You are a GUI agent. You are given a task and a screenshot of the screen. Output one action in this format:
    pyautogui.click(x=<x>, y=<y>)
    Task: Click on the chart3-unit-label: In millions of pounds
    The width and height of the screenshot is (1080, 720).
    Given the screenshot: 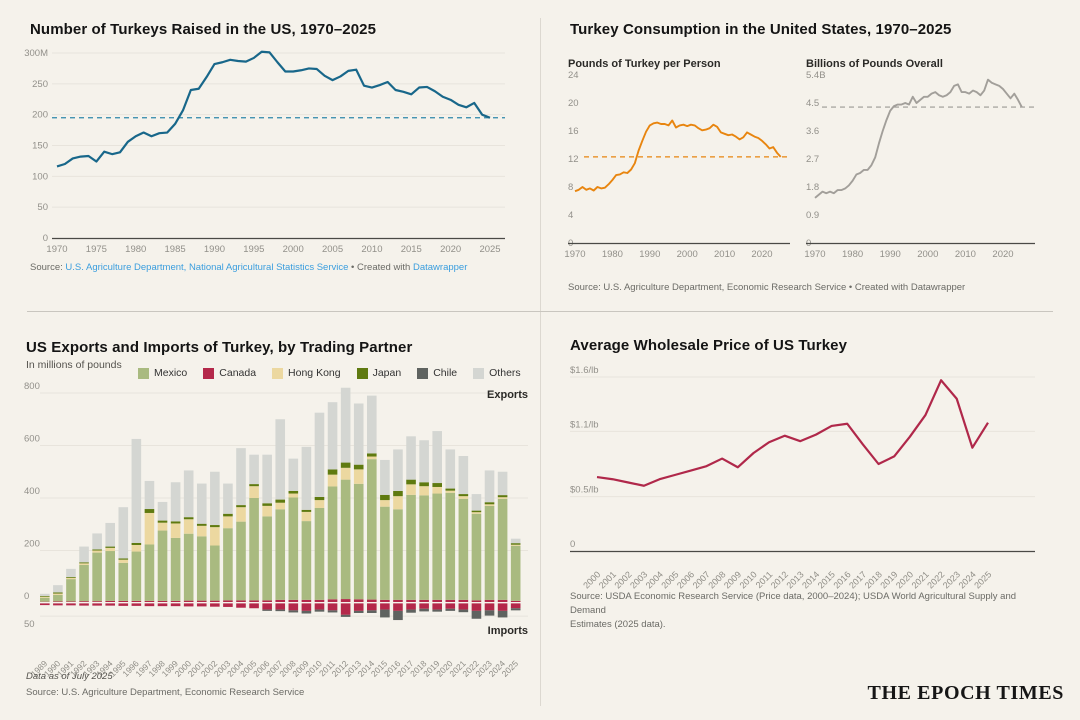 What is the action you would take?
    pyautogui.click(x=74, y=365)
    